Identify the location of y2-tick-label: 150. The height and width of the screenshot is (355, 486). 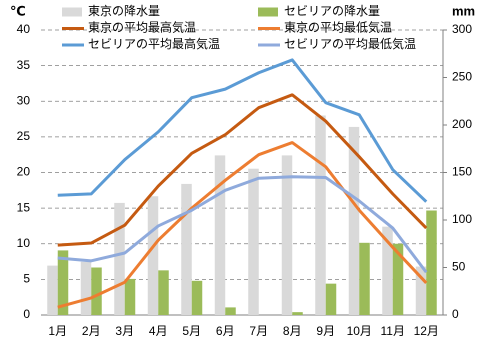
(462, 172).